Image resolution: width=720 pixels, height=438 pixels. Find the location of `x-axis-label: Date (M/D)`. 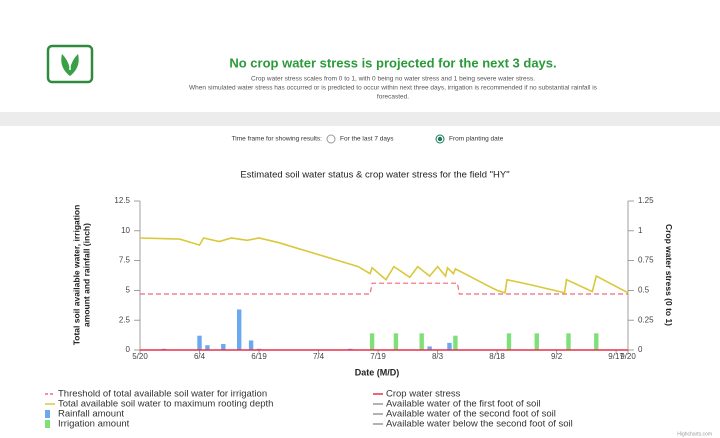

x-axis-label: Date (M/D) is located at coordinates (377, 372).